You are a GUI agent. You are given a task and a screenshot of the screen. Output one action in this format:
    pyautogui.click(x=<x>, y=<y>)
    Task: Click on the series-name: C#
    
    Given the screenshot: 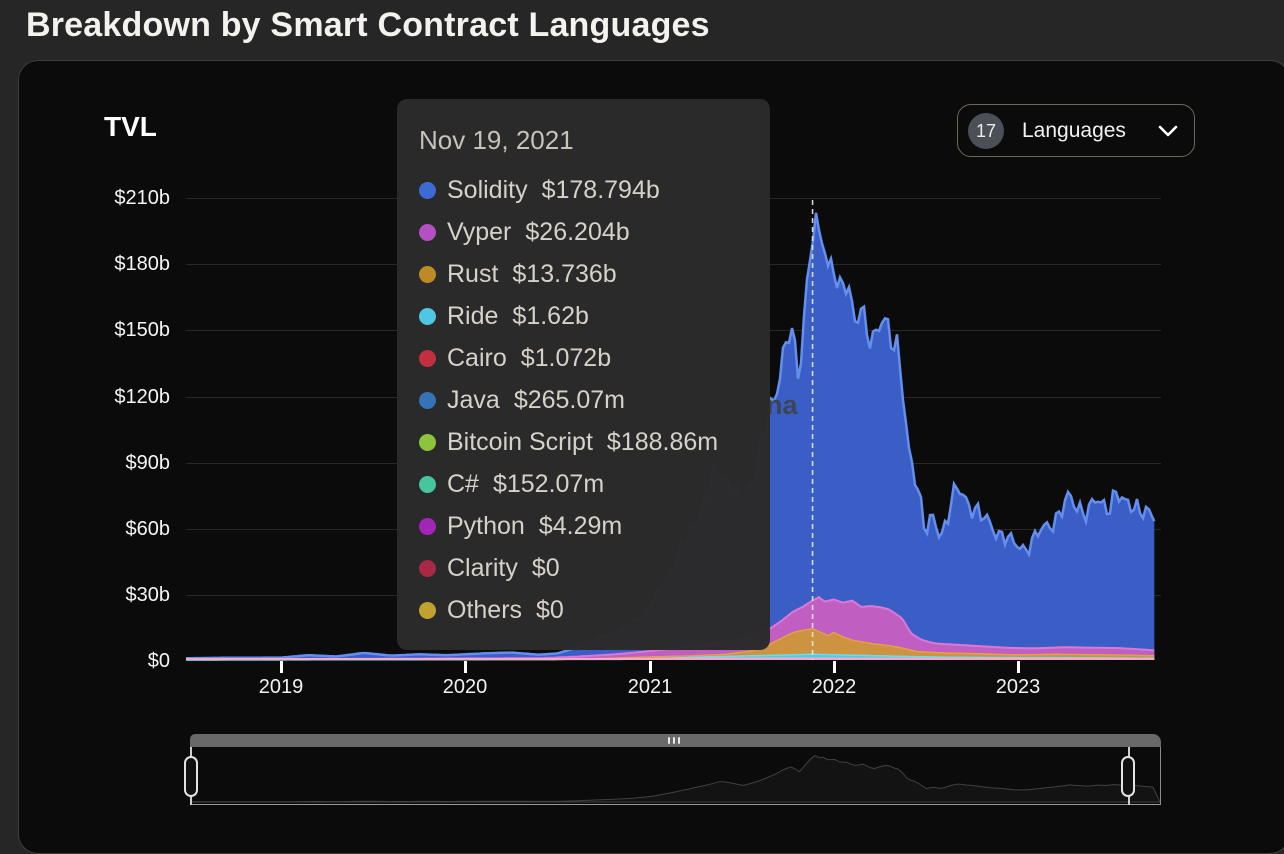 What is the action you would take?
    pyautogui.click(x=463, y=483)
    